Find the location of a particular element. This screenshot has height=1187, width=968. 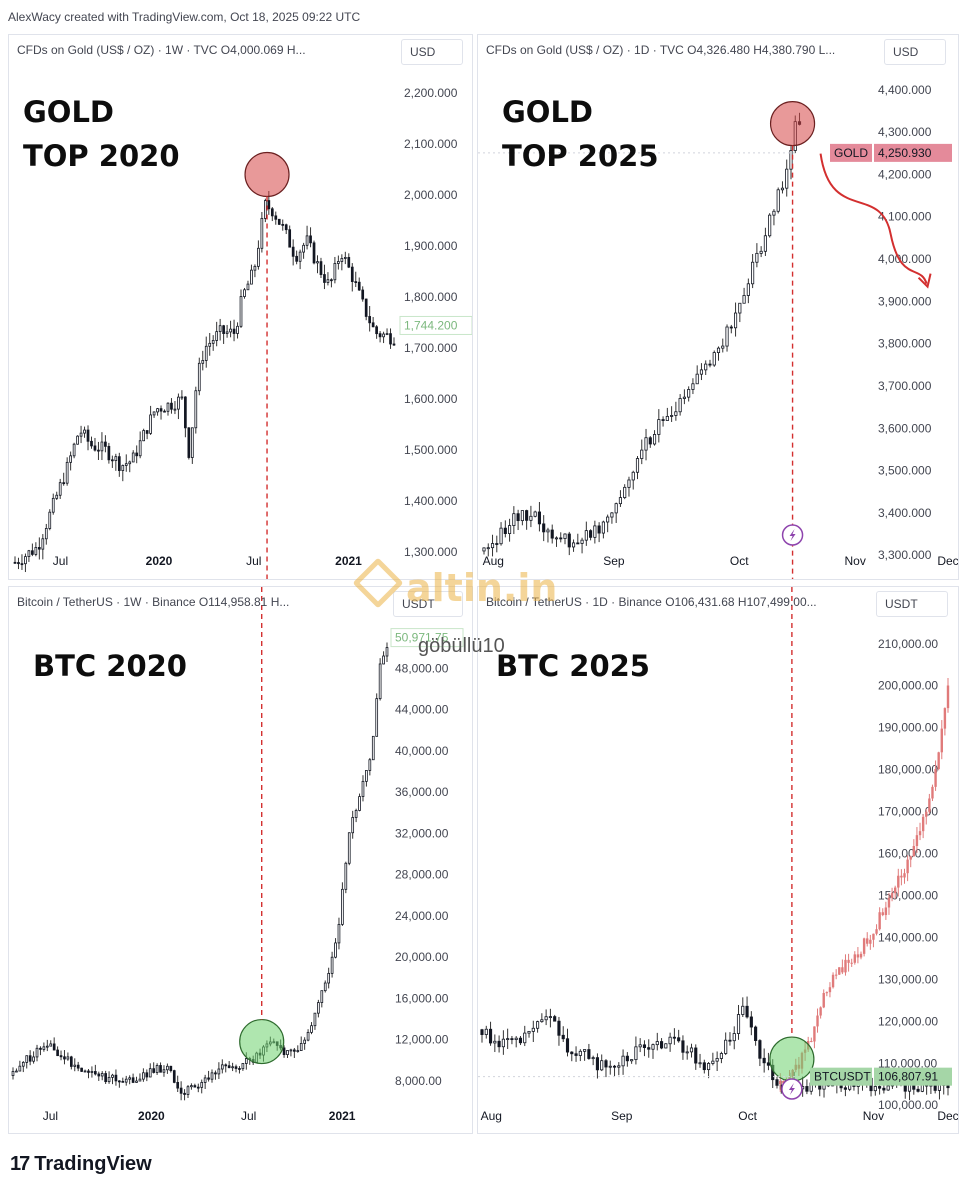

y-tick-label: 2,100.000 is located at coordinates (431, 144).